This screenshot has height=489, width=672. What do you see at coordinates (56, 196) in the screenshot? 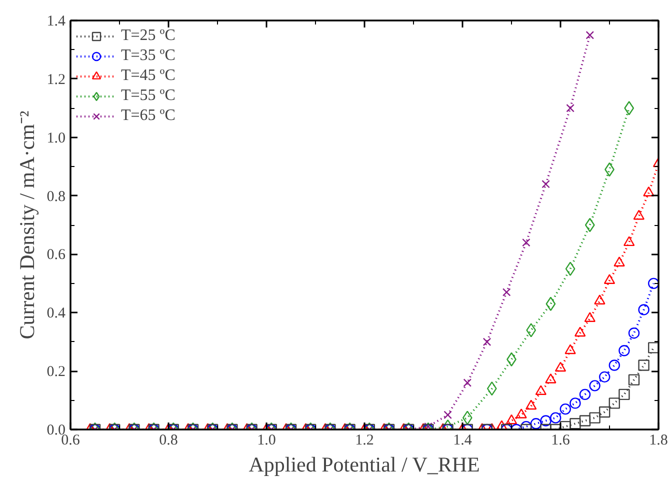
I see `y-tick-label: 0.8` at bounding box center [56, 196].